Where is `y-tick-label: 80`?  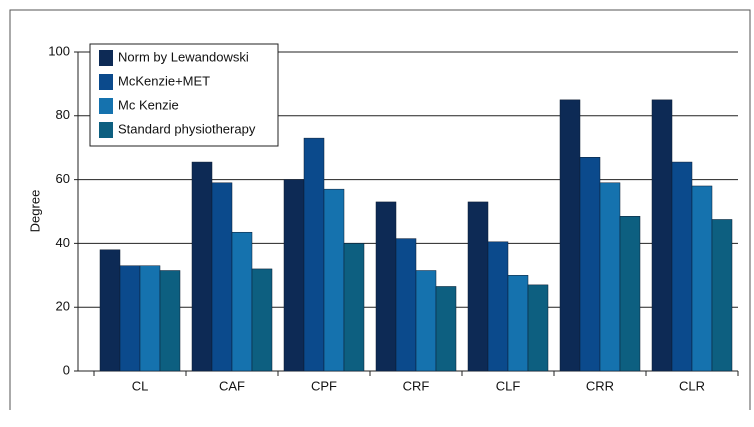
y-tick-label: 80 is located at coordinates (63, 114).